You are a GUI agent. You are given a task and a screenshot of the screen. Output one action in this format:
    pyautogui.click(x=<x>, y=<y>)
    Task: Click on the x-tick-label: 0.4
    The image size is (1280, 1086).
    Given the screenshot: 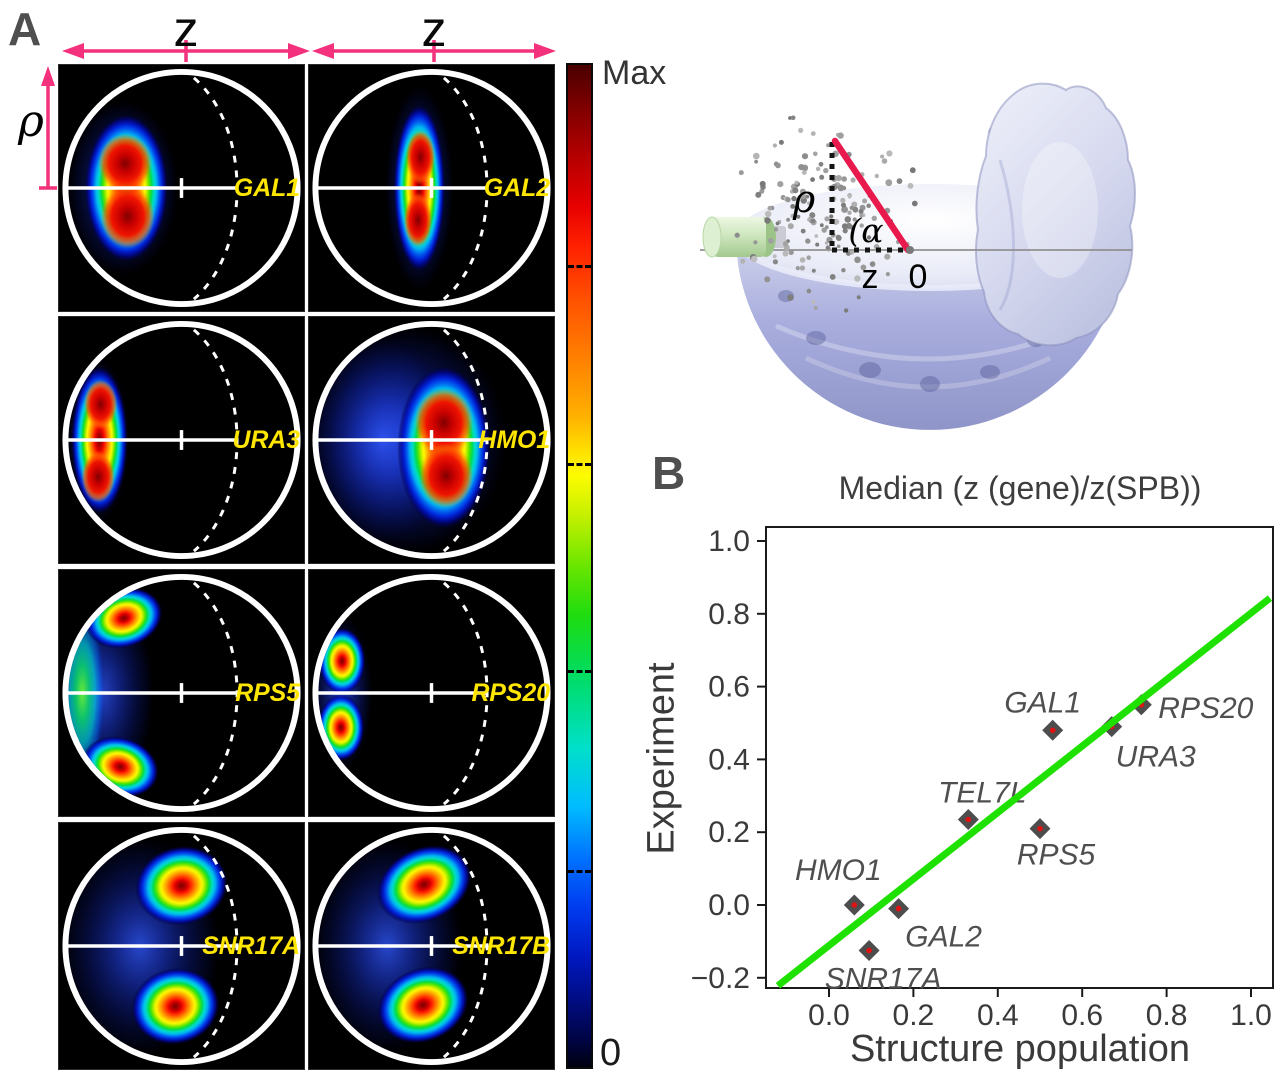 What is the action you would take?
    pyautogui.click(x=998, y=1015)
    